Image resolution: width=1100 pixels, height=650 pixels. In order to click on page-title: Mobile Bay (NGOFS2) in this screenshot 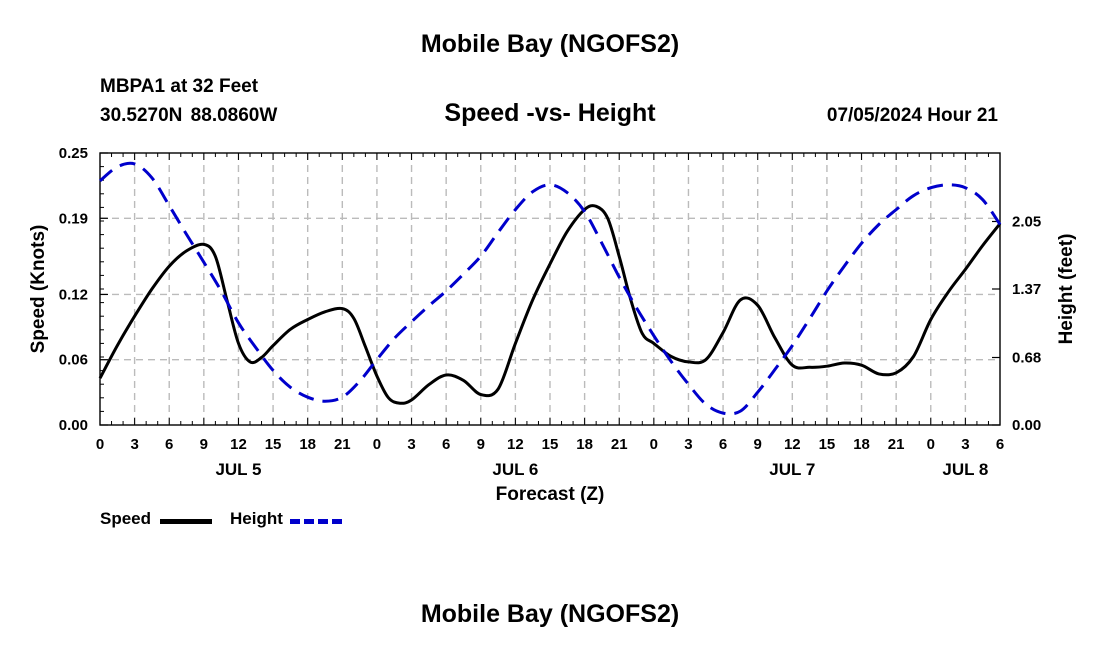, I will do `click(550, 44)`.